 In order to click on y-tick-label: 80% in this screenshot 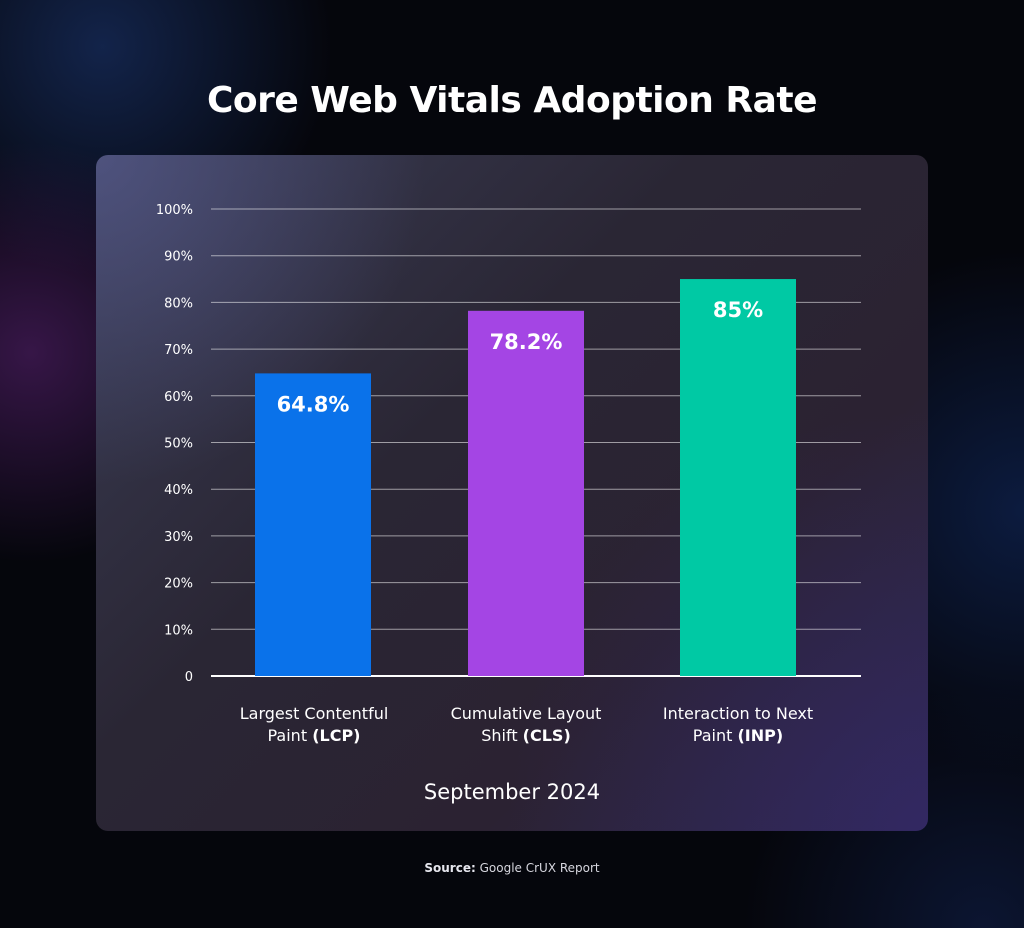, I will do `click(178, 303)`.